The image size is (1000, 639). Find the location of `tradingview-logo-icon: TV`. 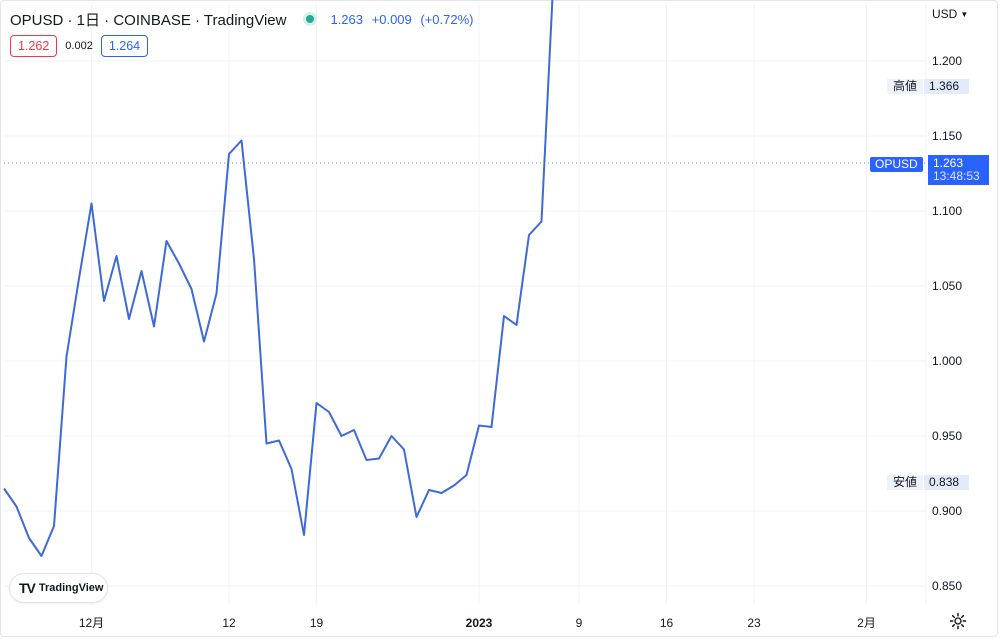

tradingview-logo-icon: TV is located at coordinates (27, 588).